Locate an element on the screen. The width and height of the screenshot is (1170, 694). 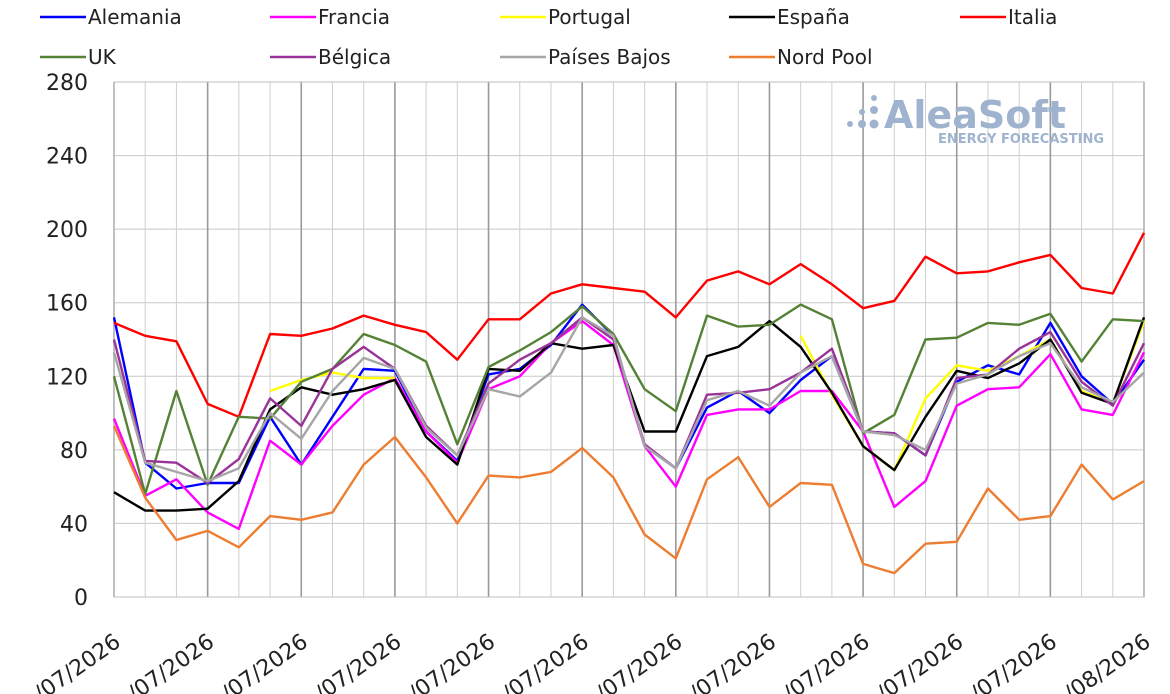
legend-label: Nord Pool is located at coordinates (825, 57).